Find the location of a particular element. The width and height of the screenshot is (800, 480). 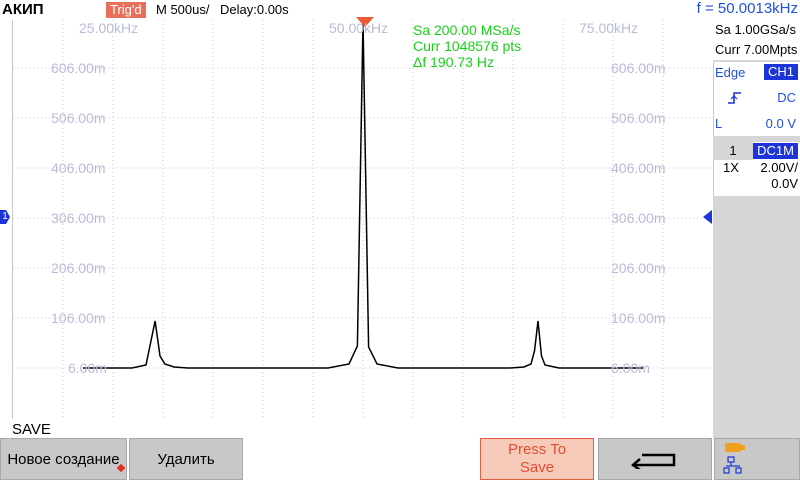

new-create-label: Новое создание is located at coordinates (63, 459).